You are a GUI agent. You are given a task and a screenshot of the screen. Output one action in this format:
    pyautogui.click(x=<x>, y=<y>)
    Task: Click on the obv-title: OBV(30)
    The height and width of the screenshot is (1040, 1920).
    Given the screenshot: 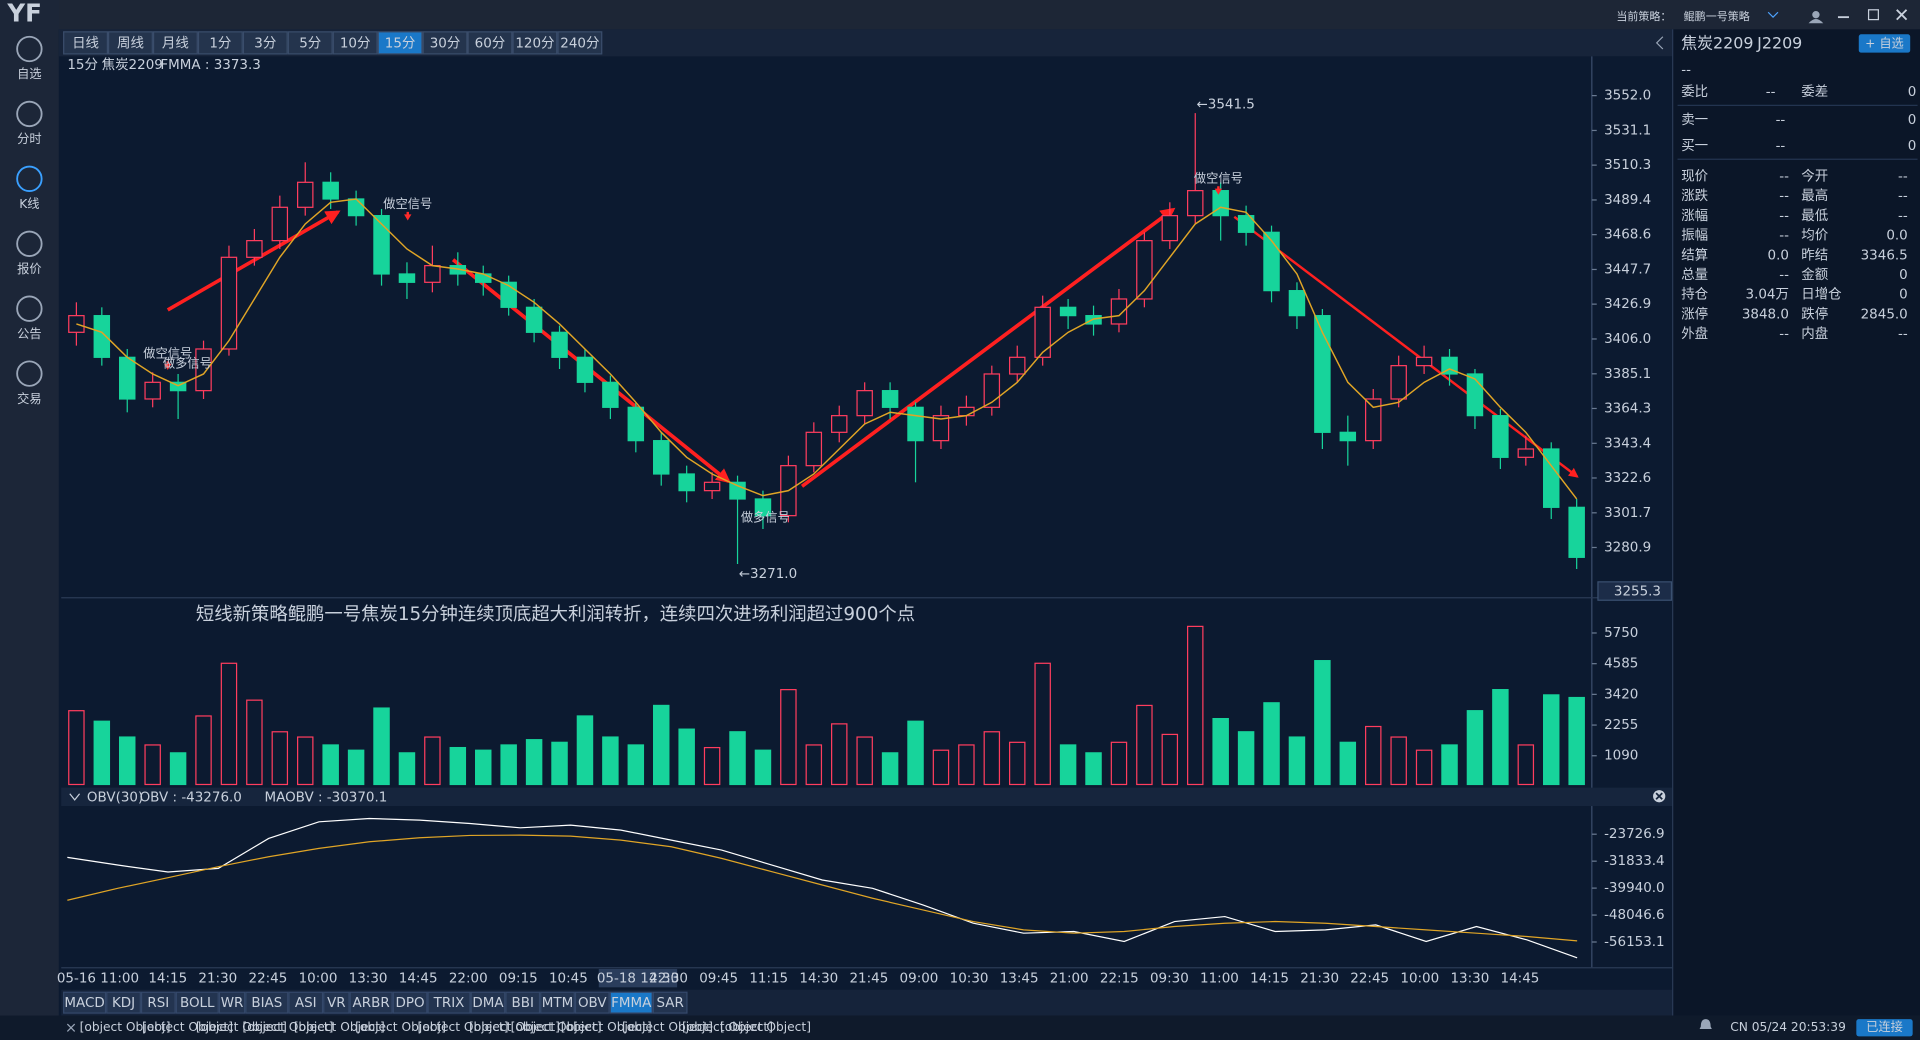 What is the action you would take?
    pyautogui.click(x=115, y=797)
    